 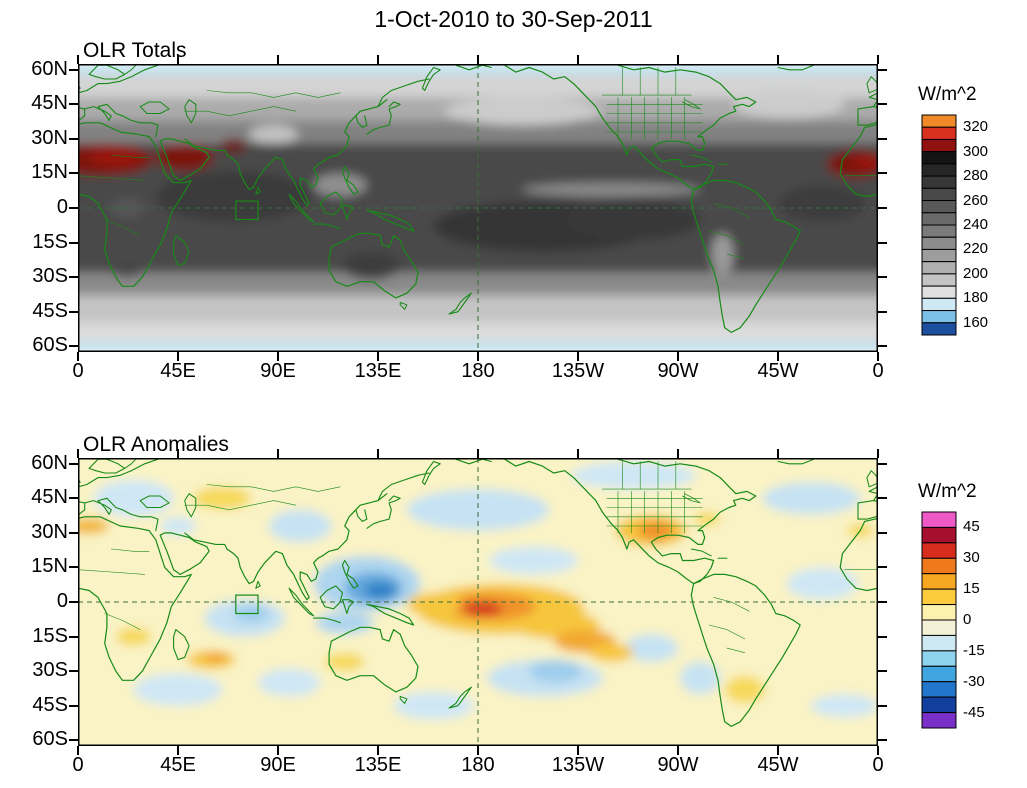 I want to click on lon-tick-label: 0, so click(x=78, y=371).